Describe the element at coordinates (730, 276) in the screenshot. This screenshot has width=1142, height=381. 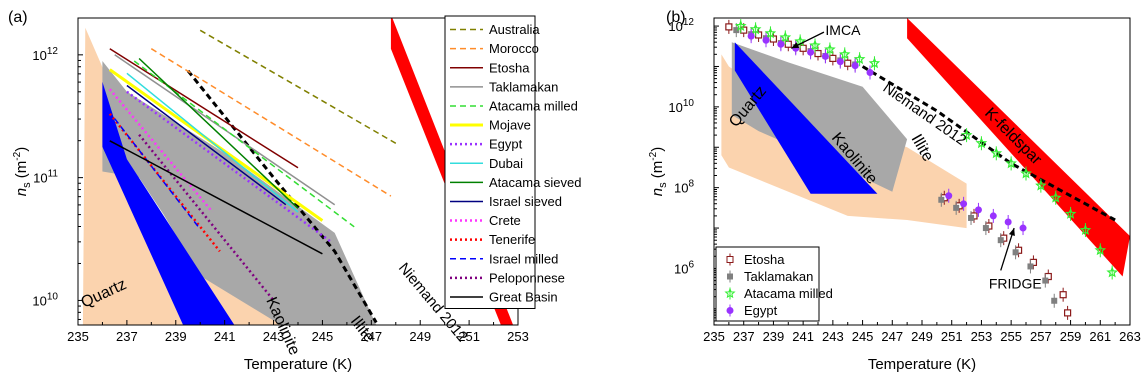
I see `legend-swatch-taklamakan` at that location.